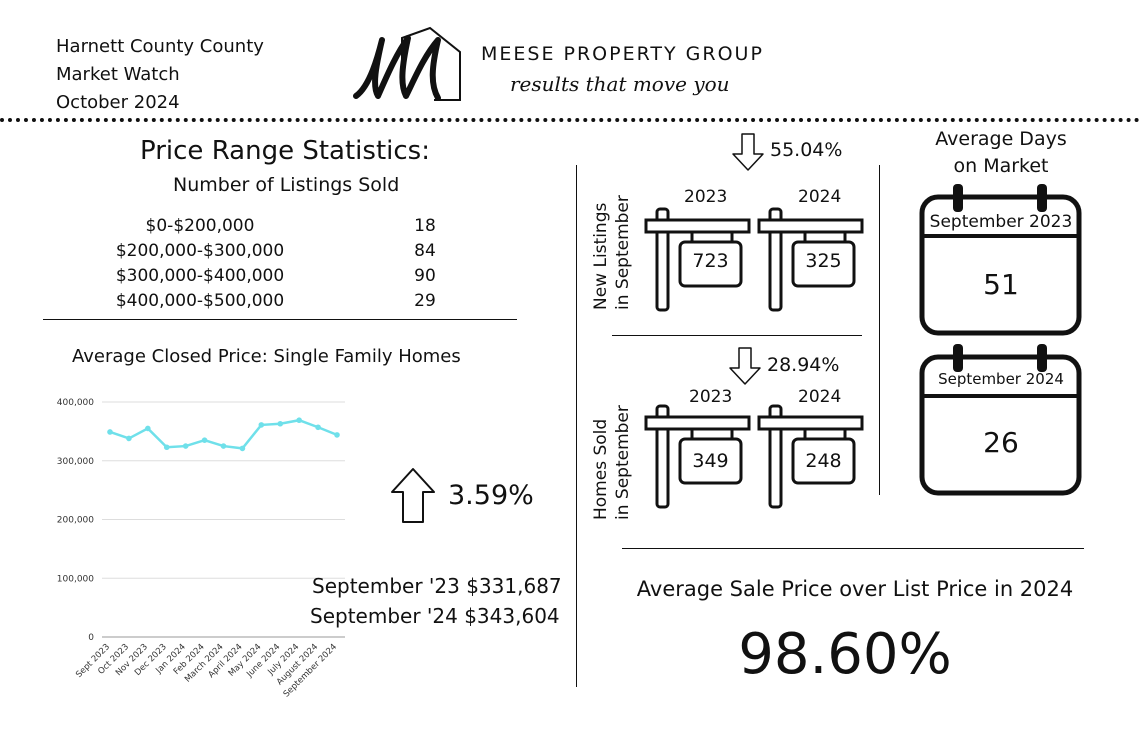 The height and width of the screenshot is (738, 1140). What do you see at coordinates (286, 185) in the screenshot?
I see `price-range-subtitle: Number of Listings Sold` at bounding box center [286, 185].